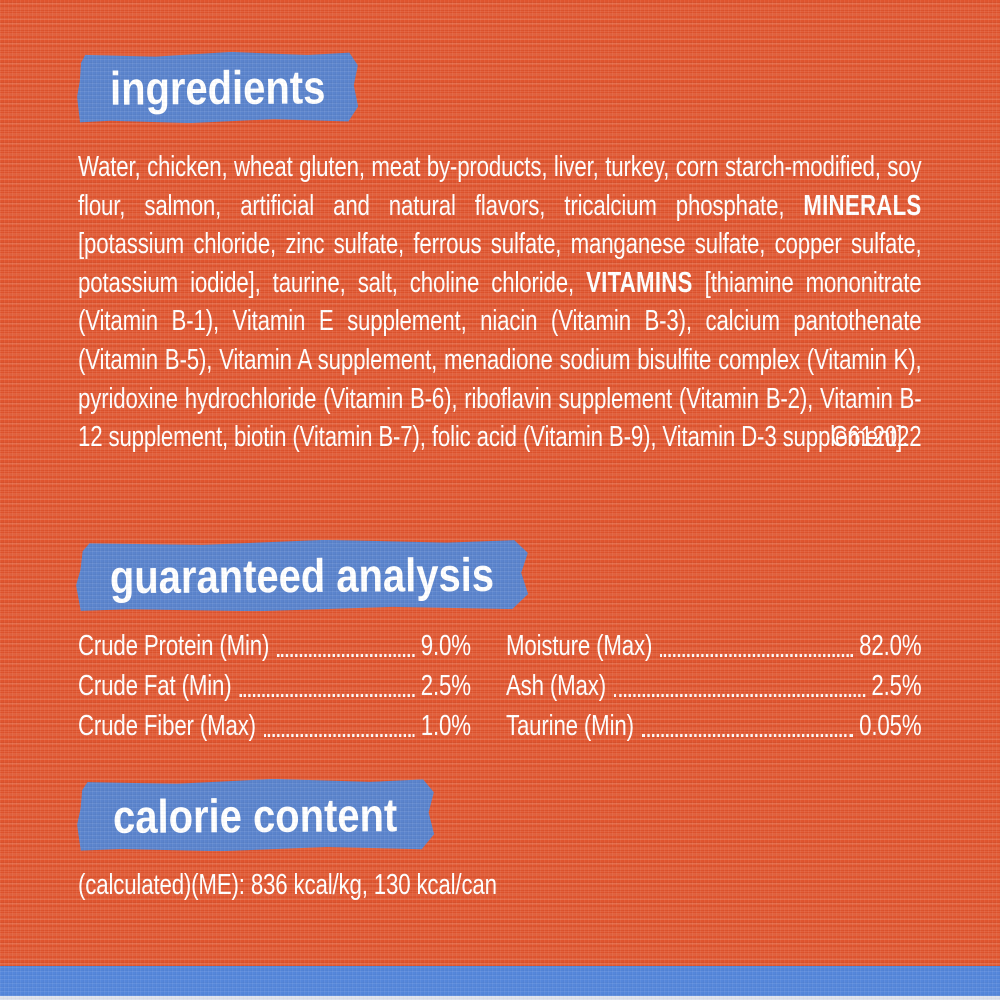 The width and height of the screenshot is (1000, 1000). I want to click on calorie-content-heading: calorie content, so click(255, 815).